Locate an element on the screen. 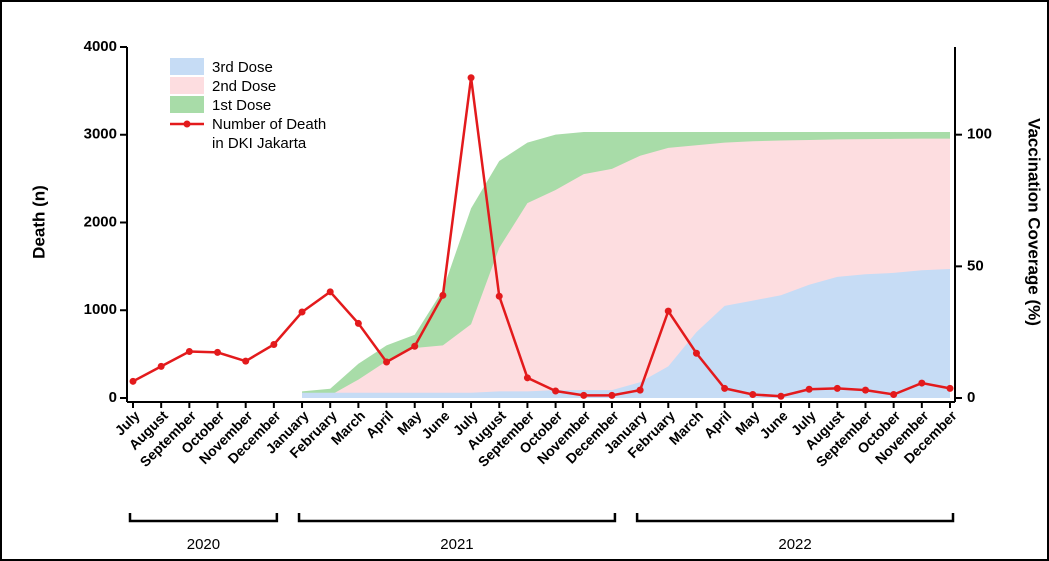  y2-tick-label: 0 is located at coordinates (971, 397).